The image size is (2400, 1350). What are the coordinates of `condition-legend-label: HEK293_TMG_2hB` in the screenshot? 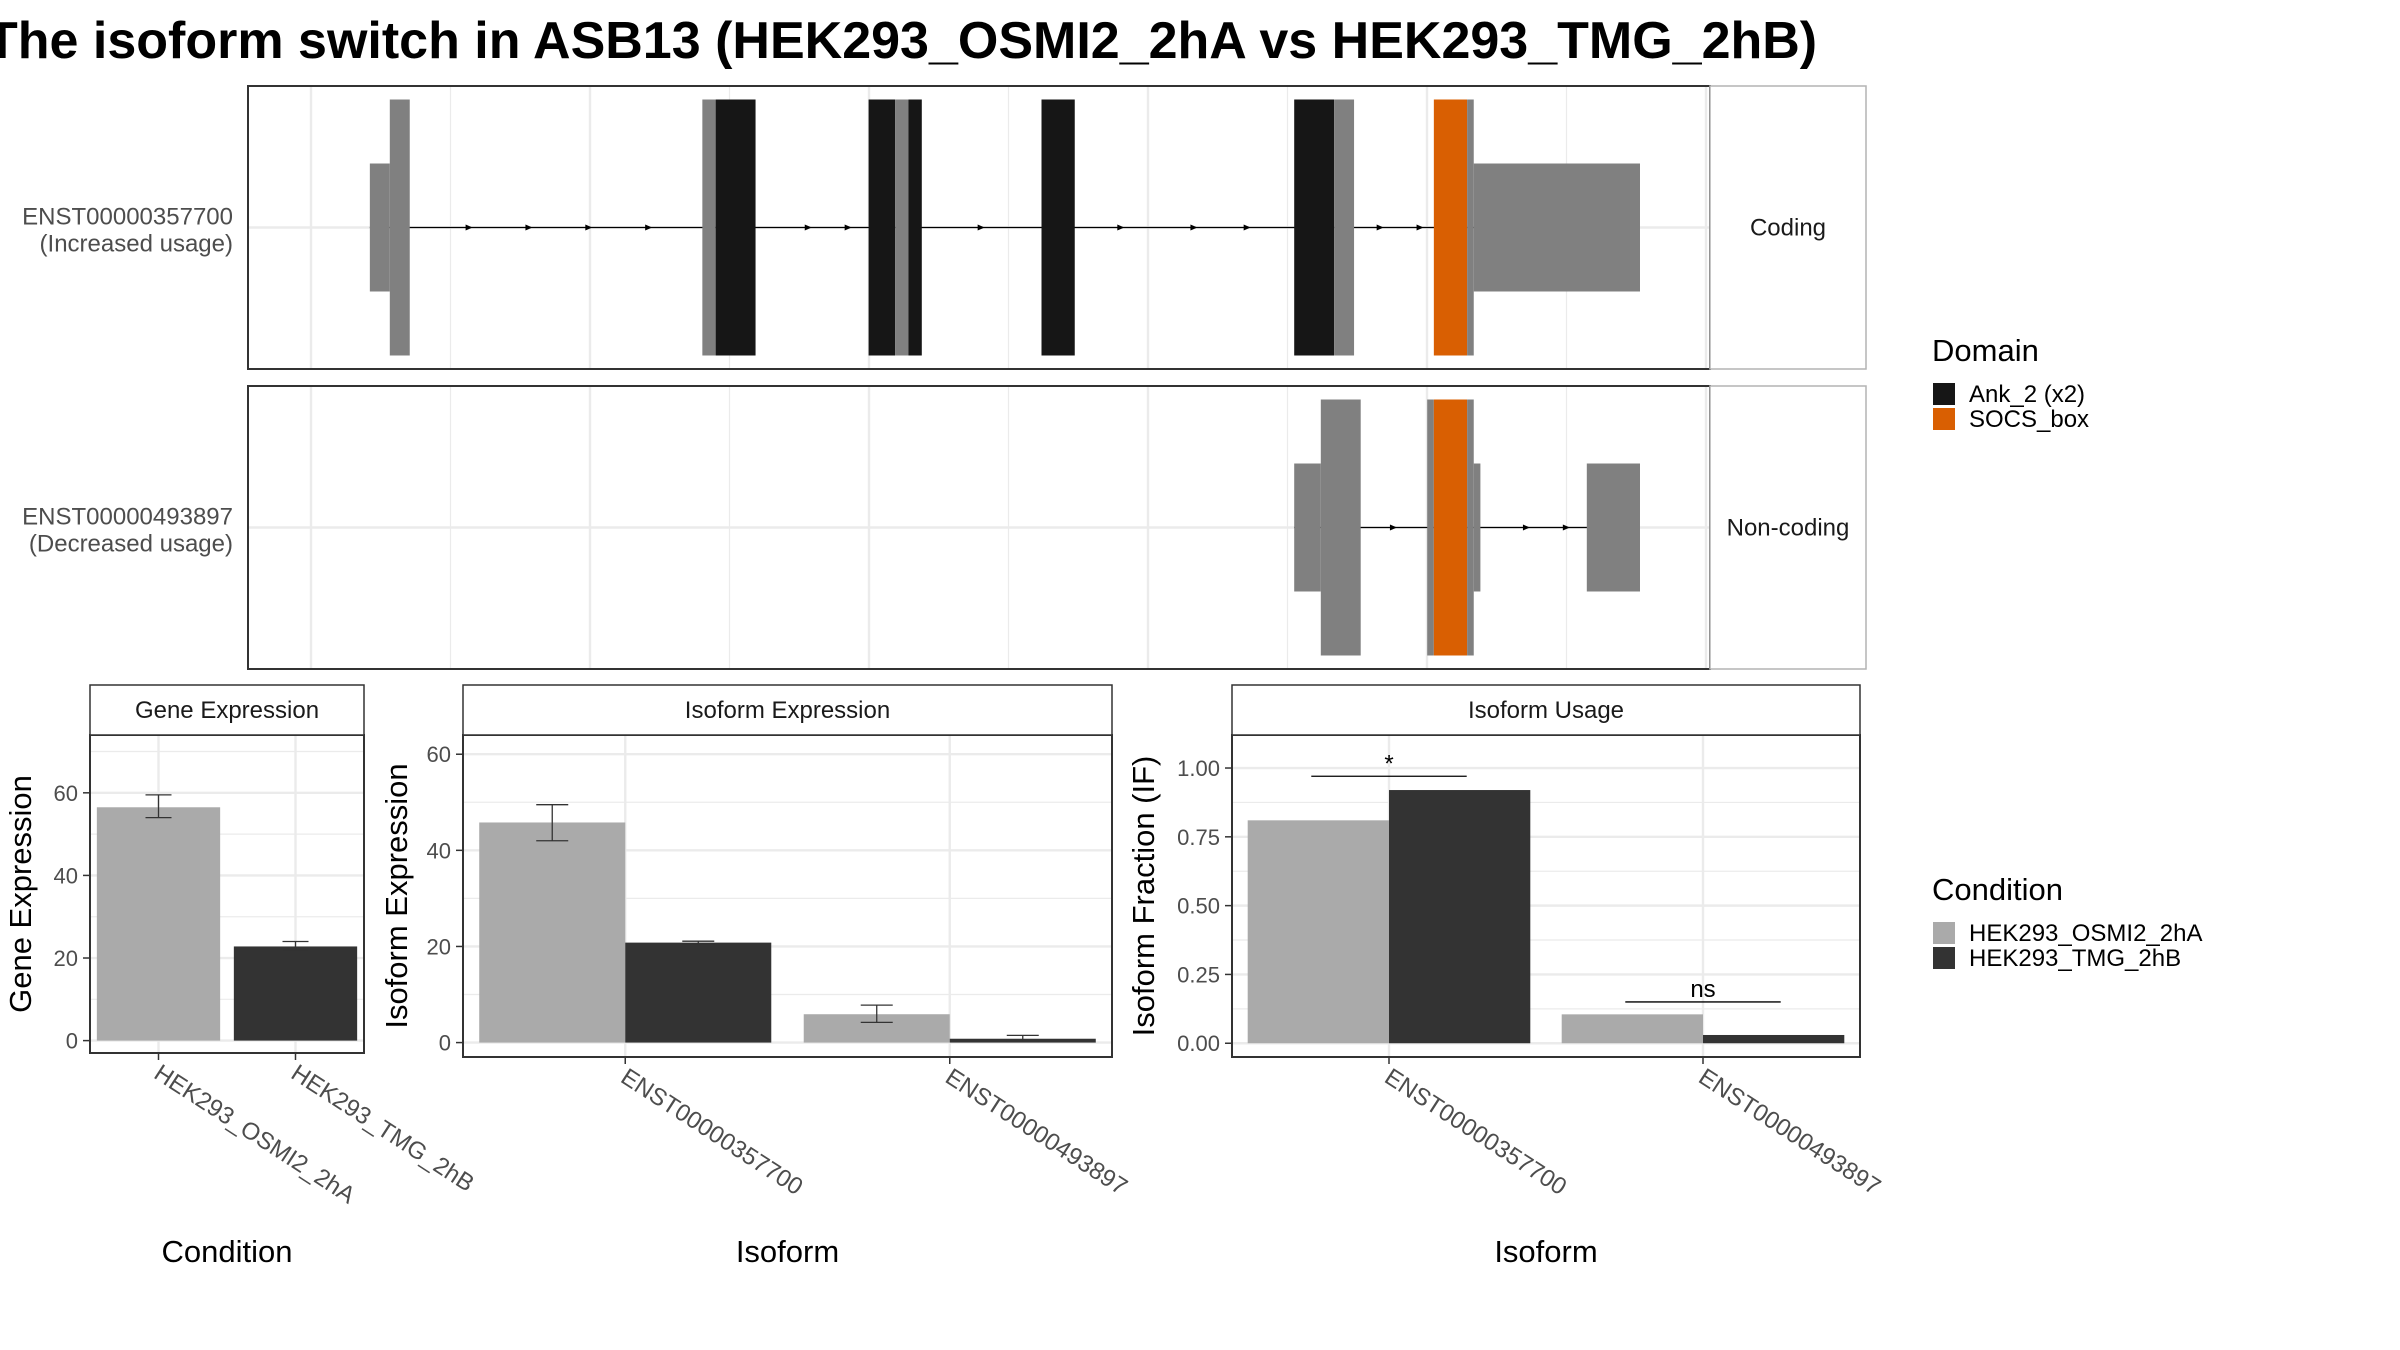 It's located at (2075, 958).